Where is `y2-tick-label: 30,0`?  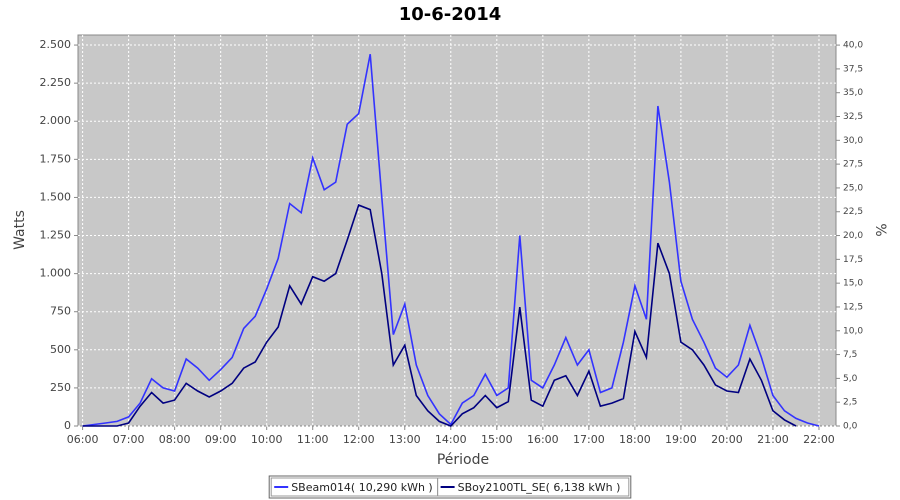 y2-tick-label: 30,0 is located at coordinates (853, 141).